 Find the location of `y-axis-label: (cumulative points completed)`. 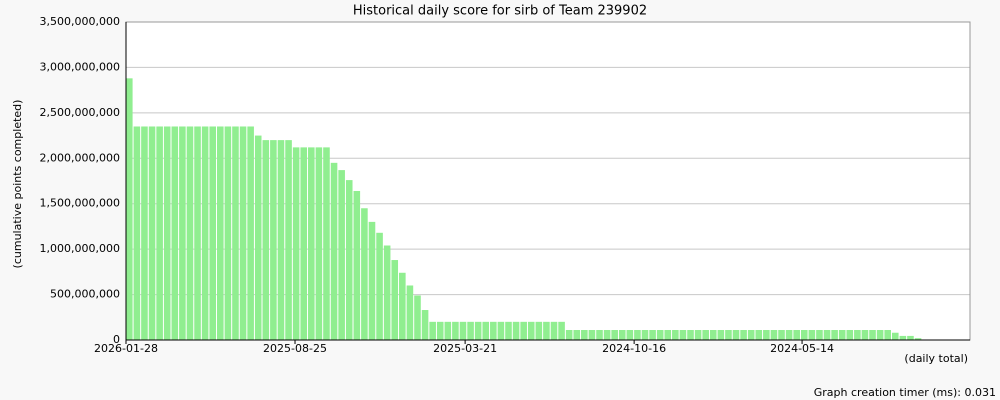

y-axis-label: (cumulative points completed) is located at coordinates (17, 184).